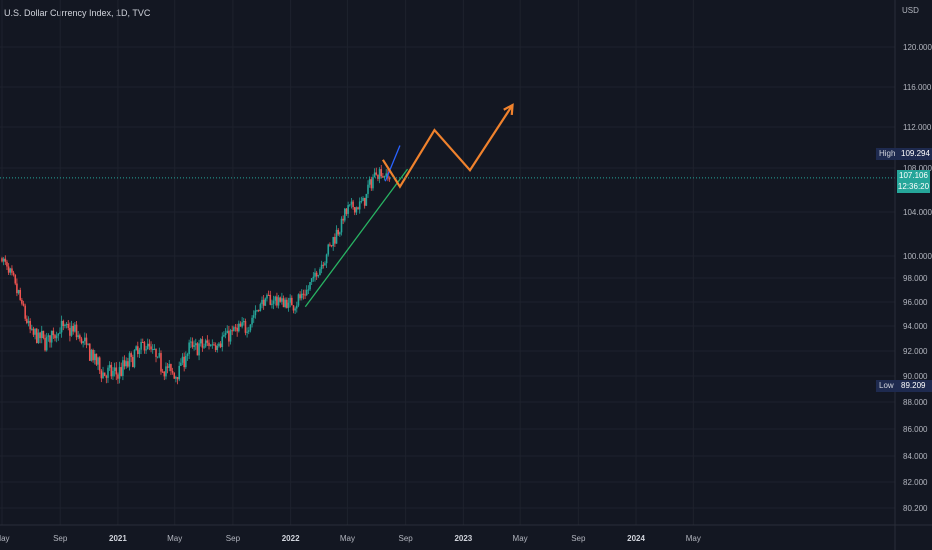 This screenshot has width=932, height=550. I want to click on trendlines, so click(356, 226).